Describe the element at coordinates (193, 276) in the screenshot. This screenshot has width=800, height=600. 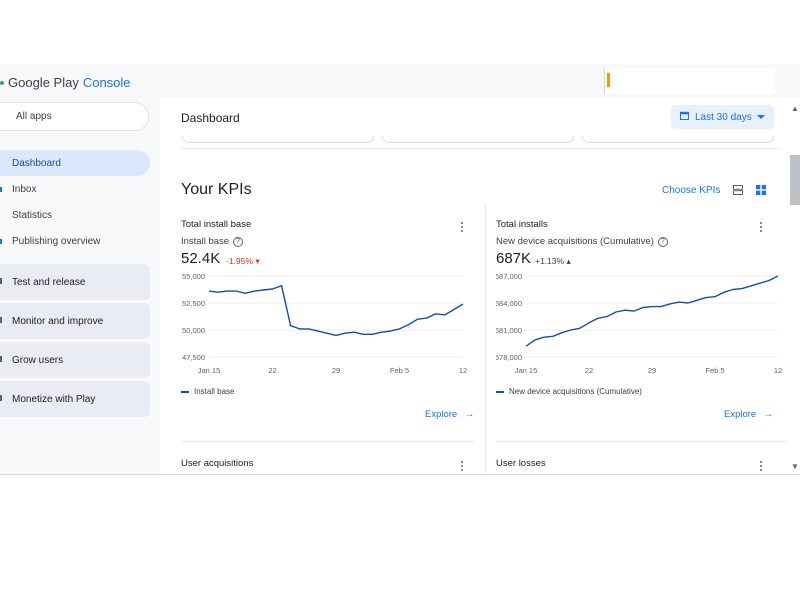
I see `y-tick-label: 55,000` at that location.